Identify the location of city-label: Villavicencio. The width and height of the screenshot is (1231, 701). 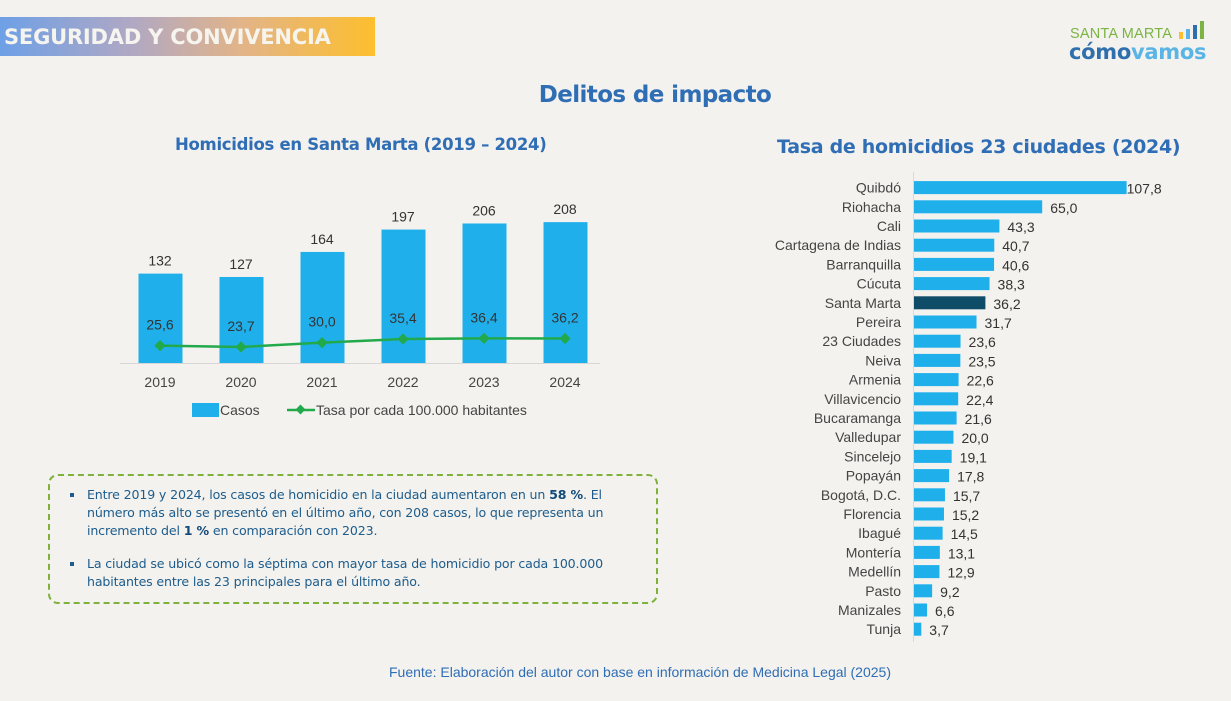
(862, 399).